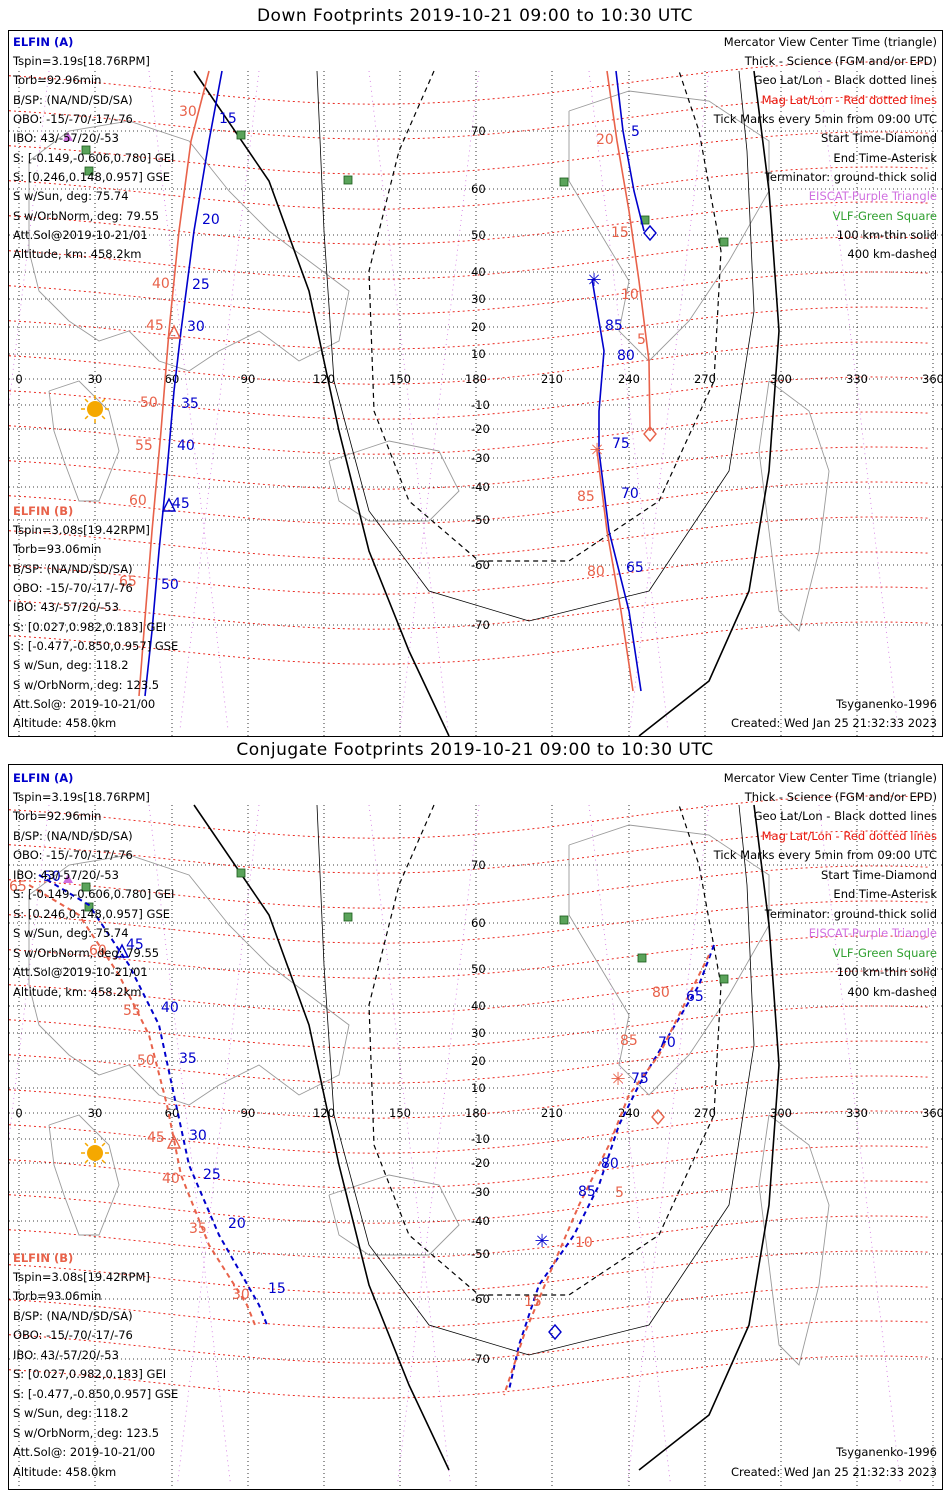  What do you see at coordinates (43, 1258) in the screenshot?
I see `elfin-b-heading: ELFIN (B)` at bounding box center [43, 1258].